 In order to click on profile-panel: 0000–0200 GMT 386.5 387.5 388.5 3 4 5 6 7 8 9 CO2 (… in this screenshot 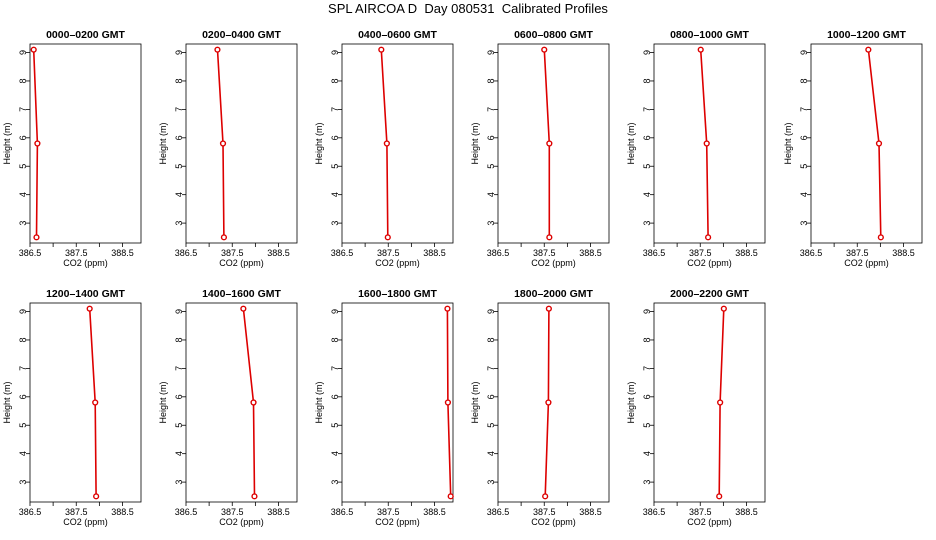, I will do `click(72, 148)`.